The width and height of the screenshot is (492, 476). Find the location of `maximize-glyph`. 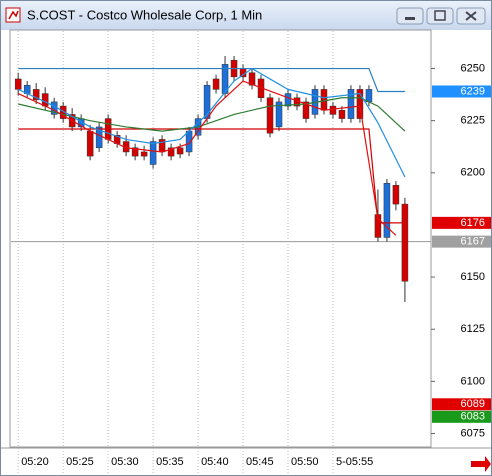

maximize-glyph is located at coordinates (440, 15).